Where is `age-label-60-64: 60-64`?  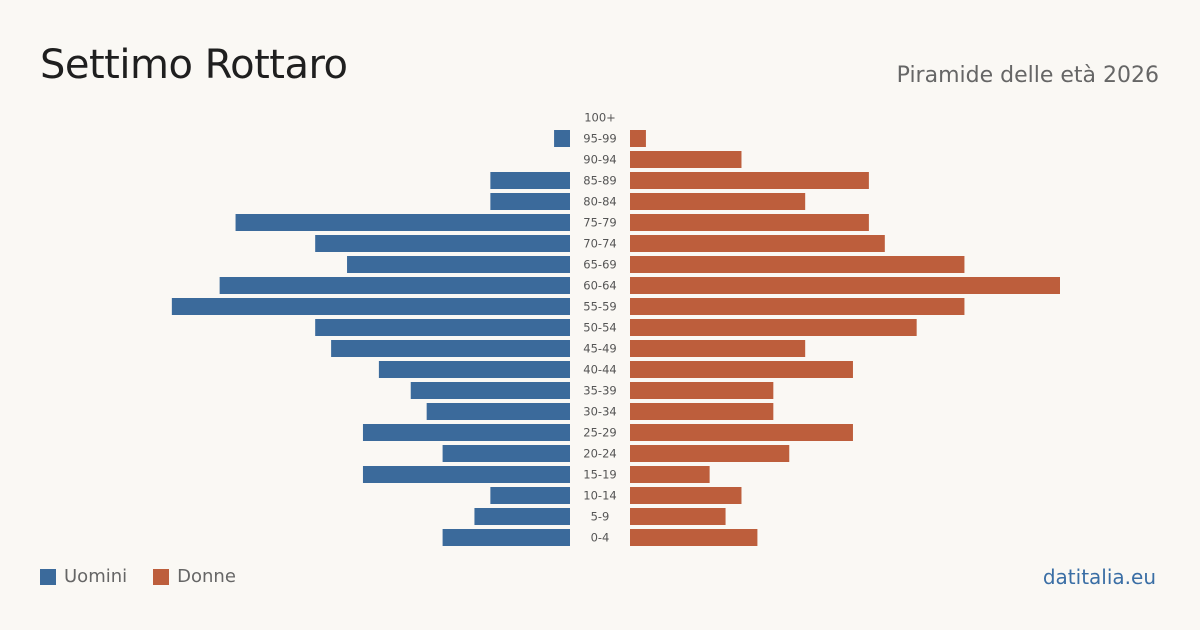
age-label-60-64: 60-64 is located at coordinates (599, 286).